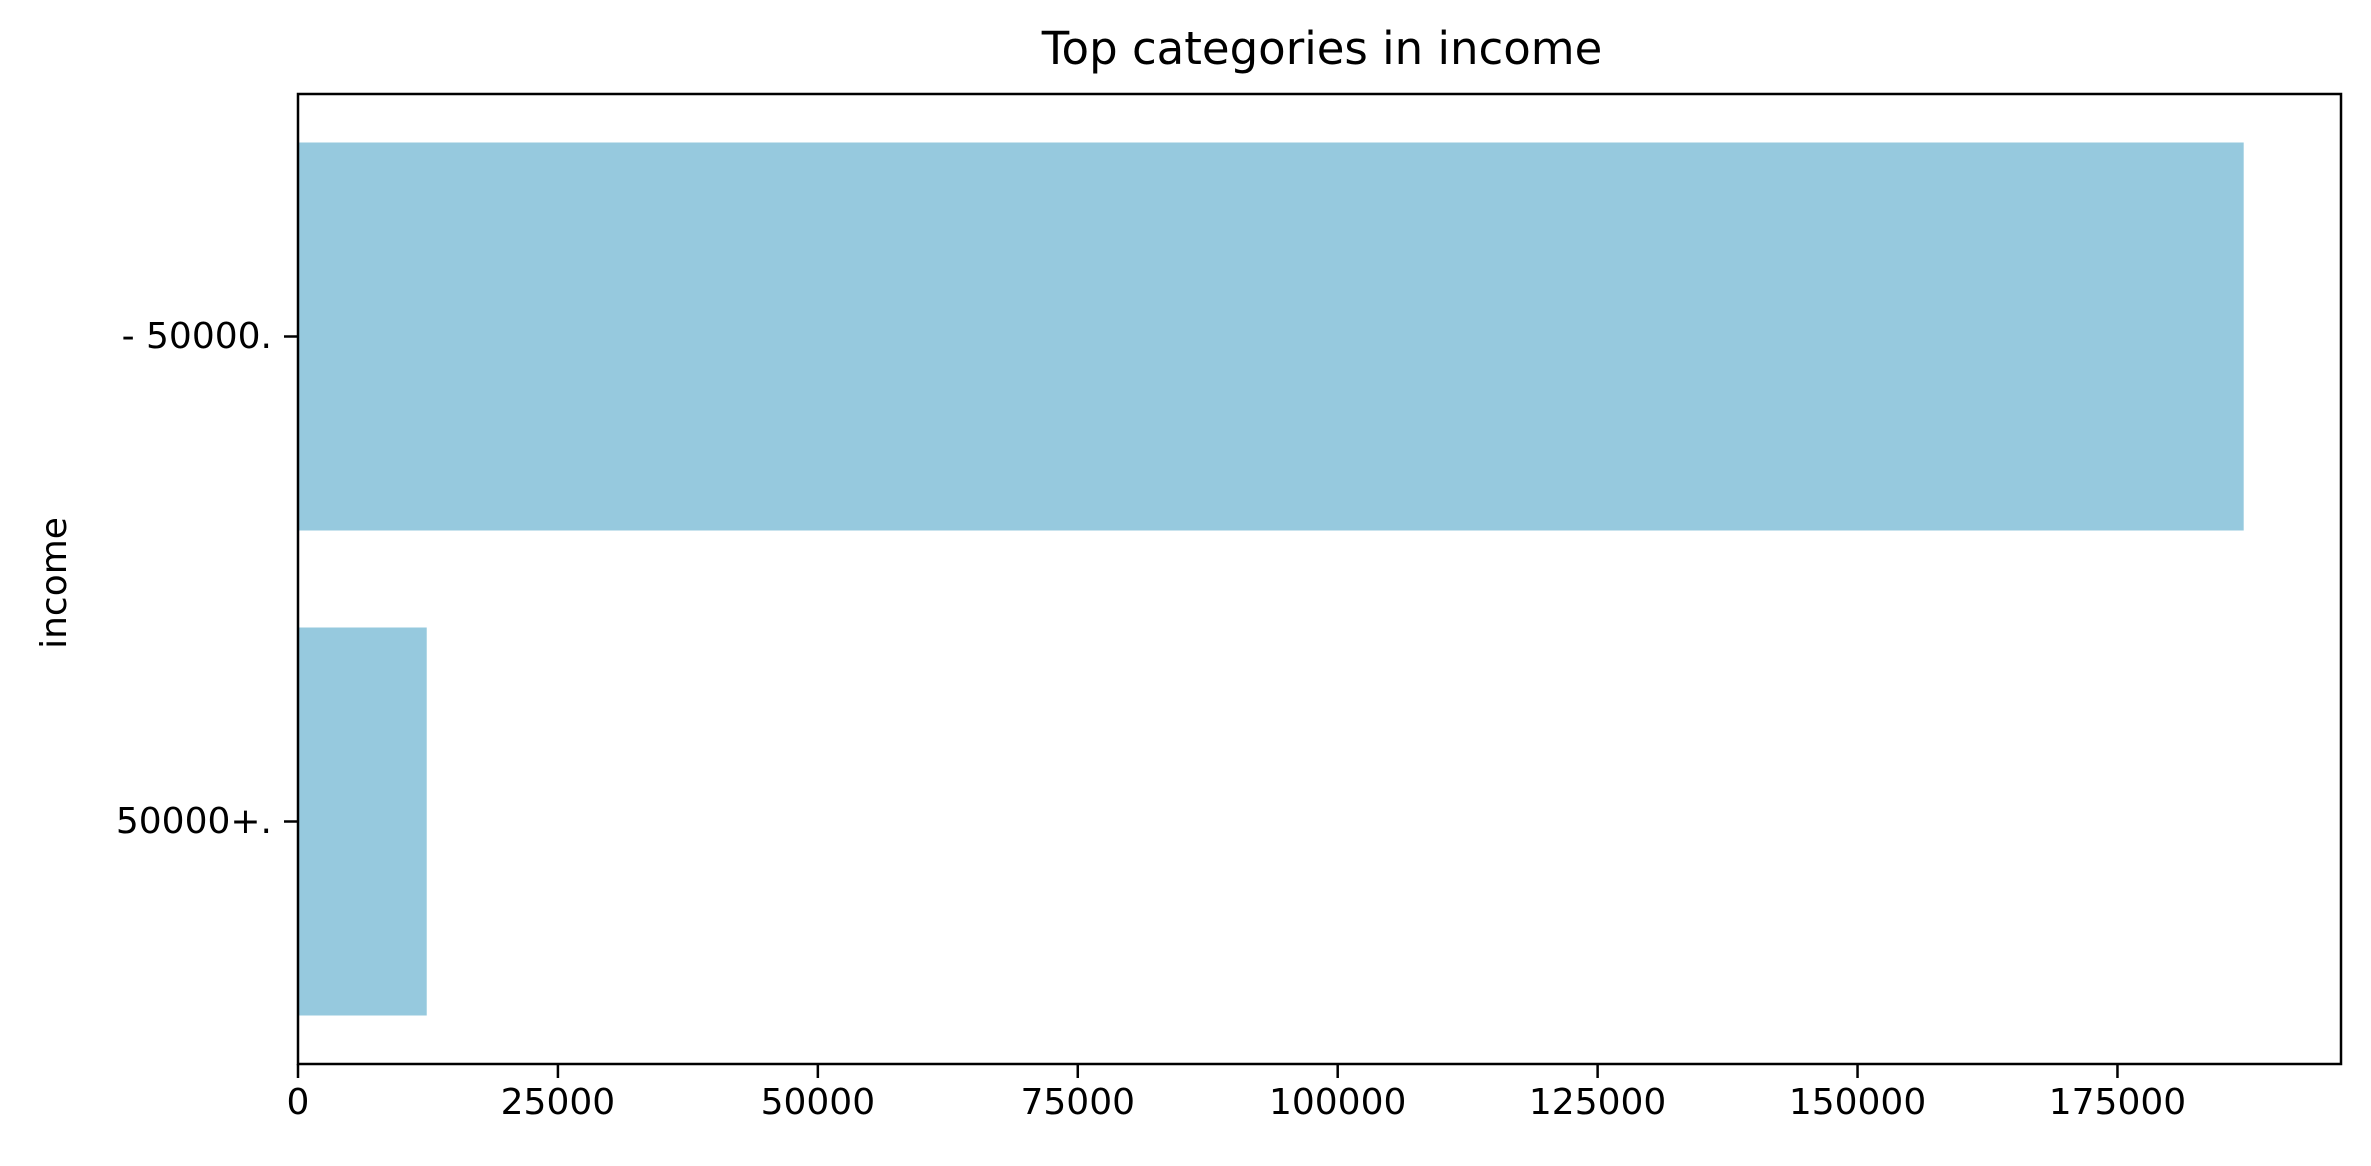  What do you see at coordinates (1078, 1102) in the screenshot?
I see `x-tick-label: 75000` at bounding box center [1078, 1102].